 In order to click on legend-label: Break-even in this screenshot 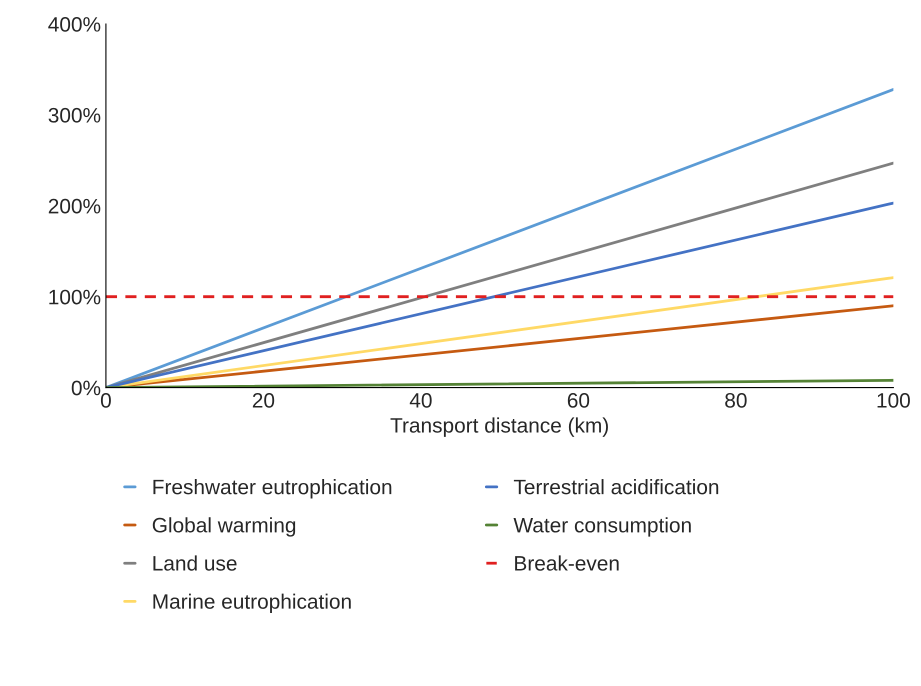, I will do `click(567, 563)`.